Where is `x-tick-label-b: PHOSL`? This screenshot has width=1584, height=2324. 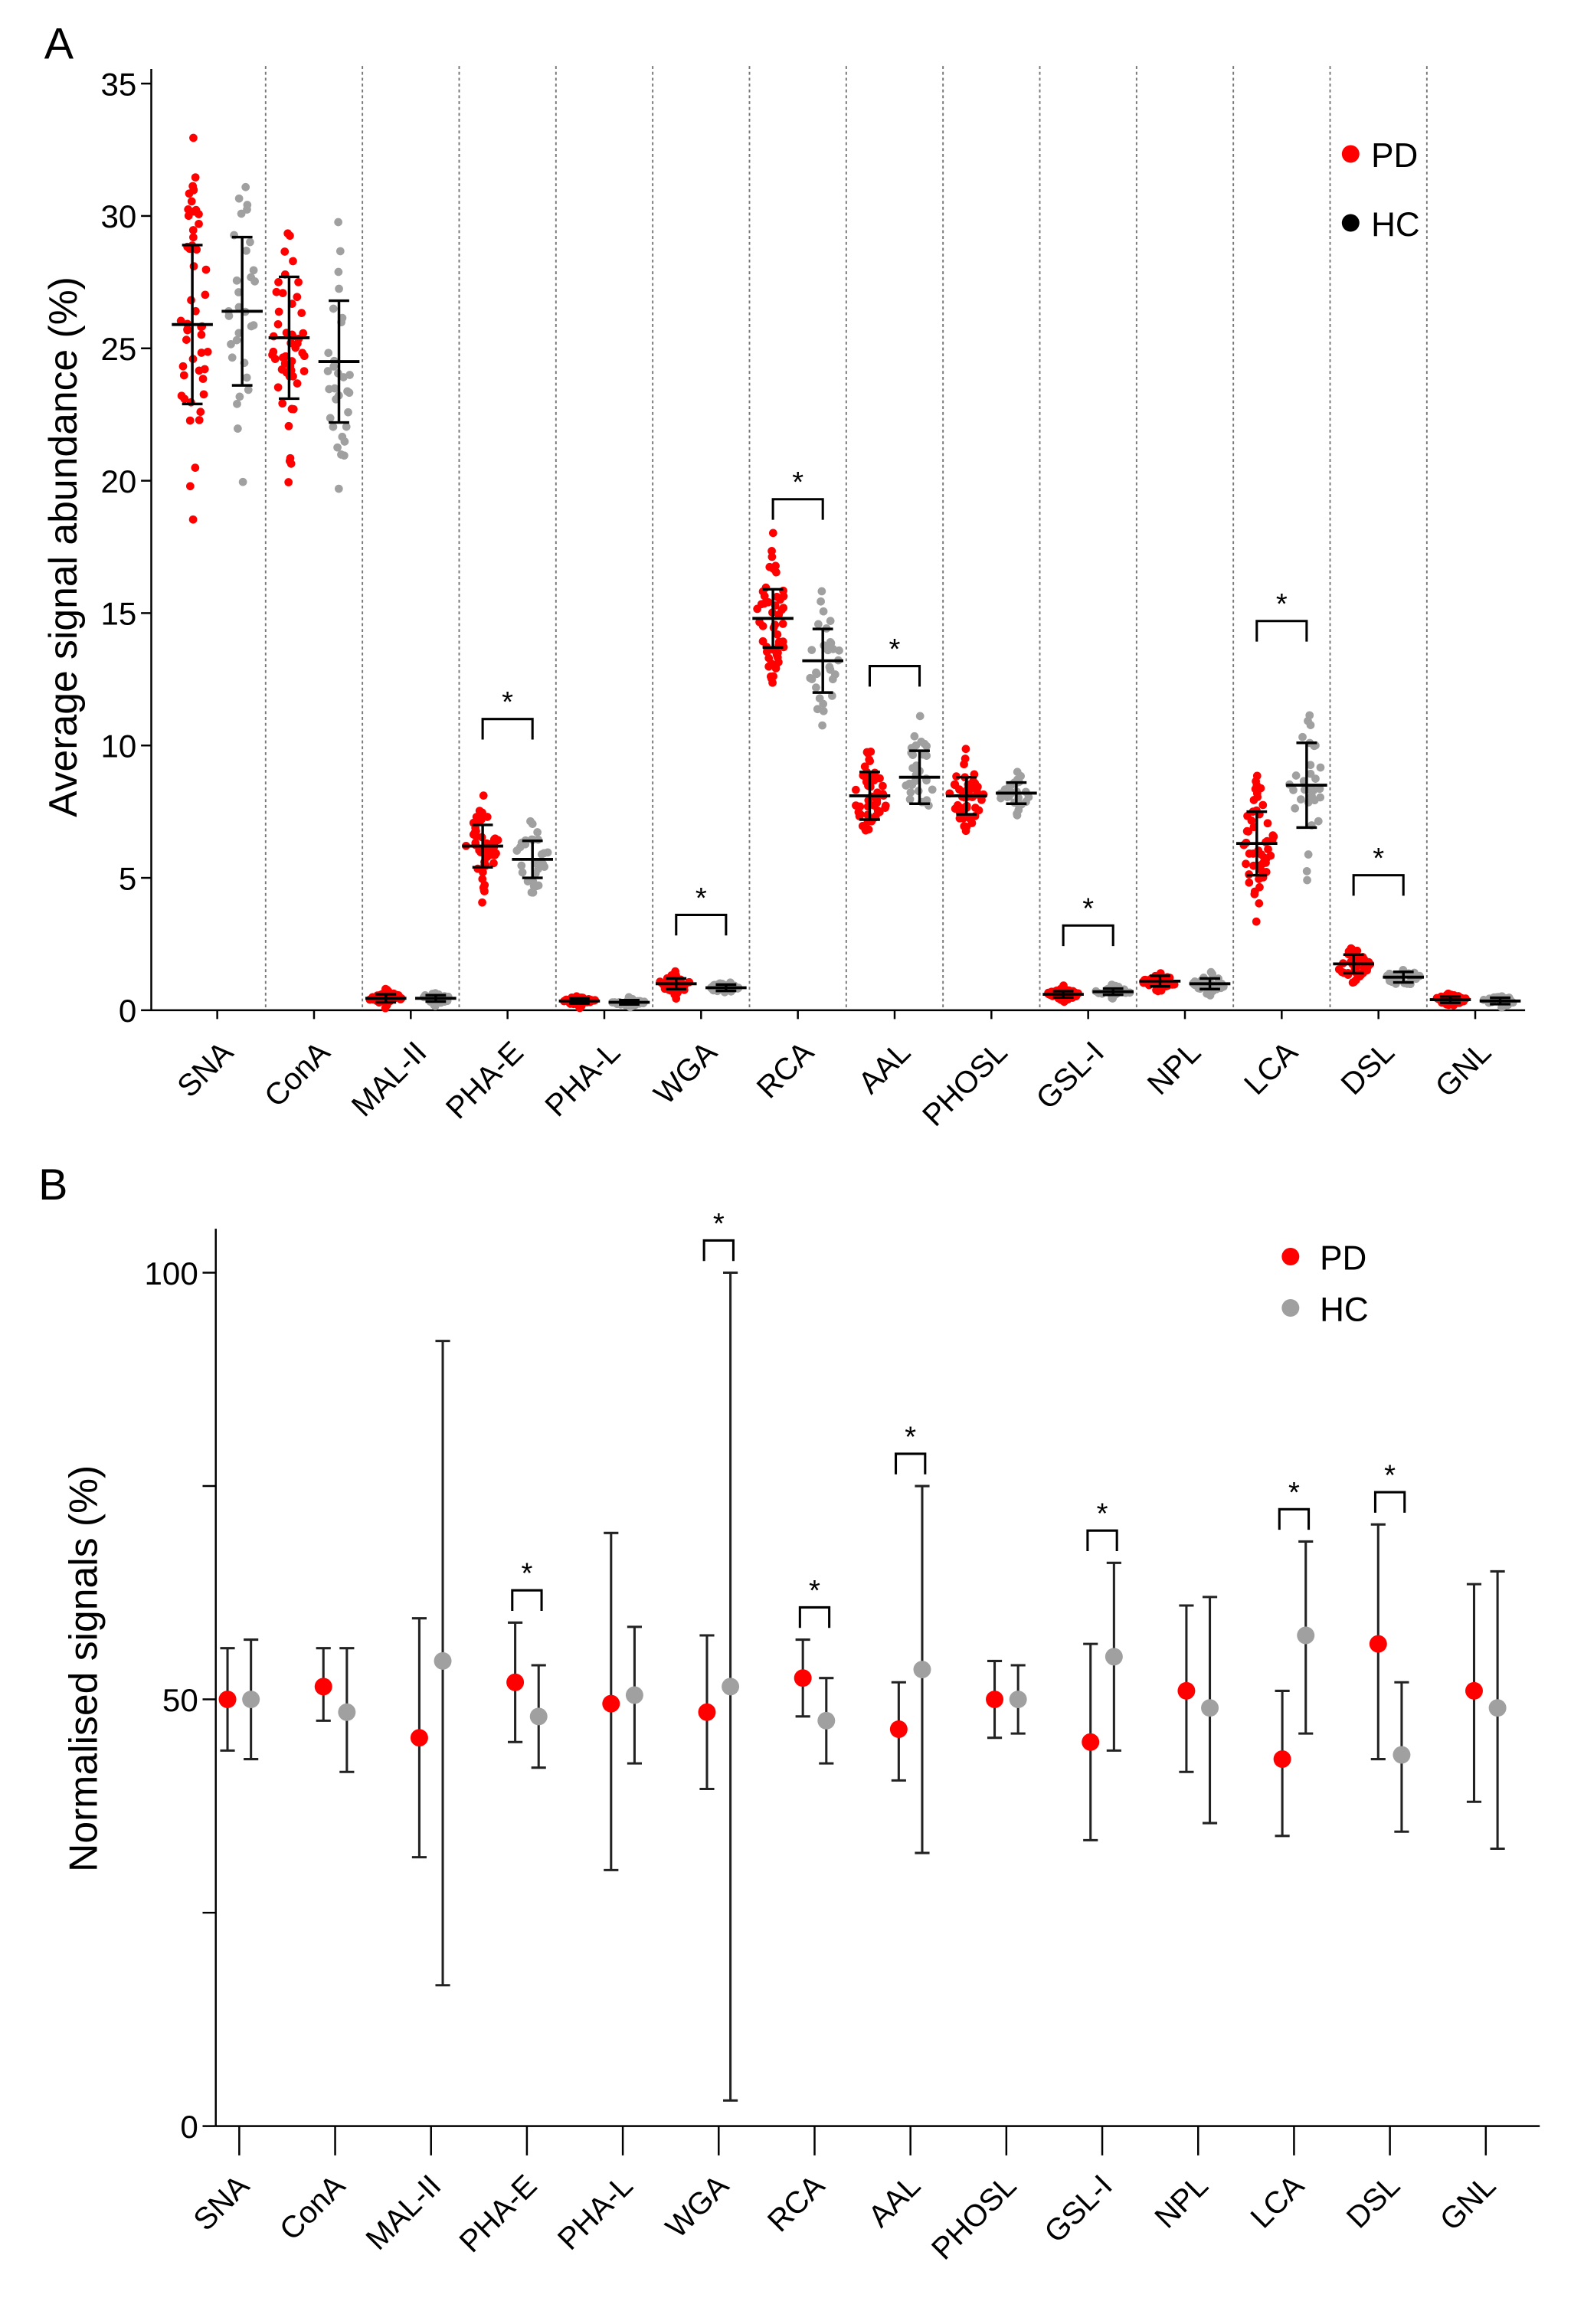
x-tick-label-b: PHOSL is located at coordinates (974, 2218).